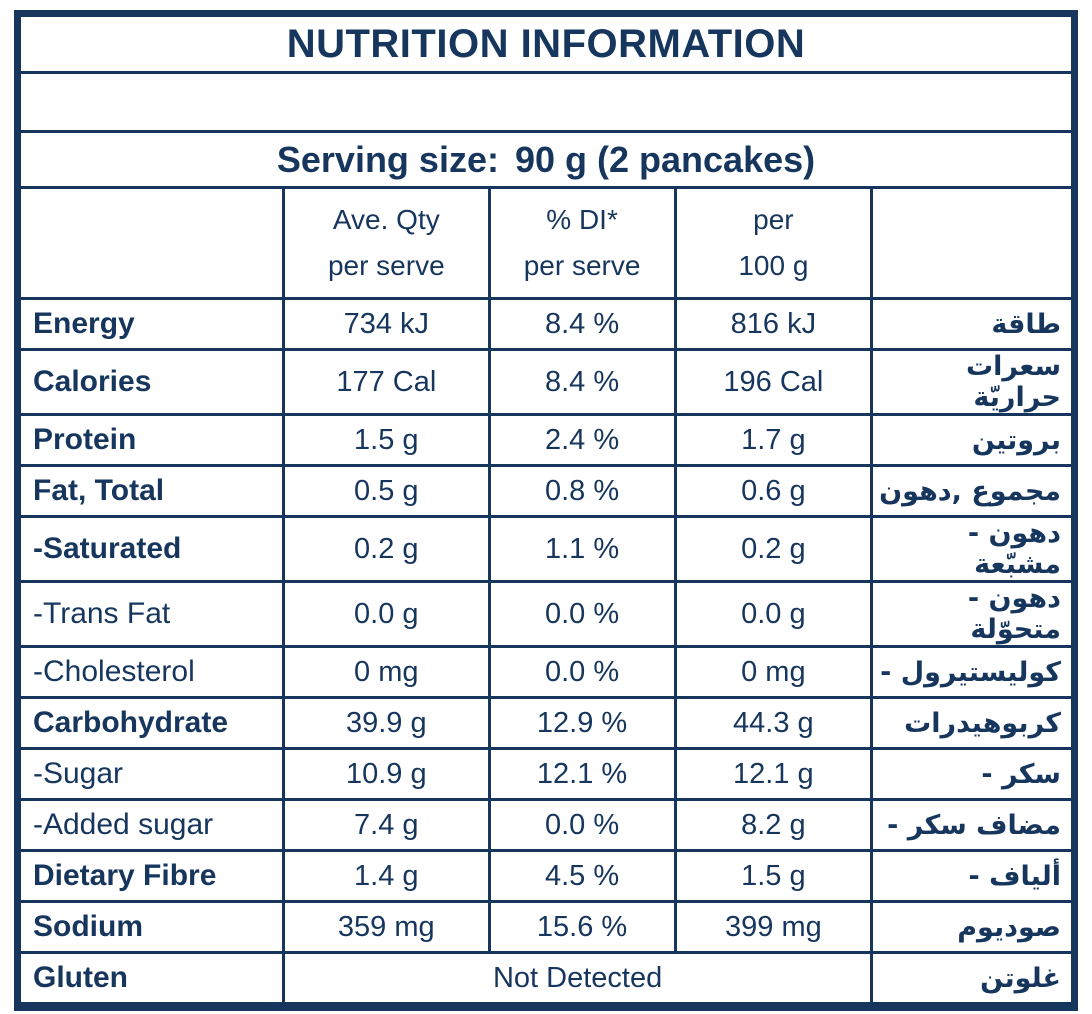 This screenshot has width=1092, height=1014. I want to click on added-sugar-di-value: 0.0 %, so click(583, 823).